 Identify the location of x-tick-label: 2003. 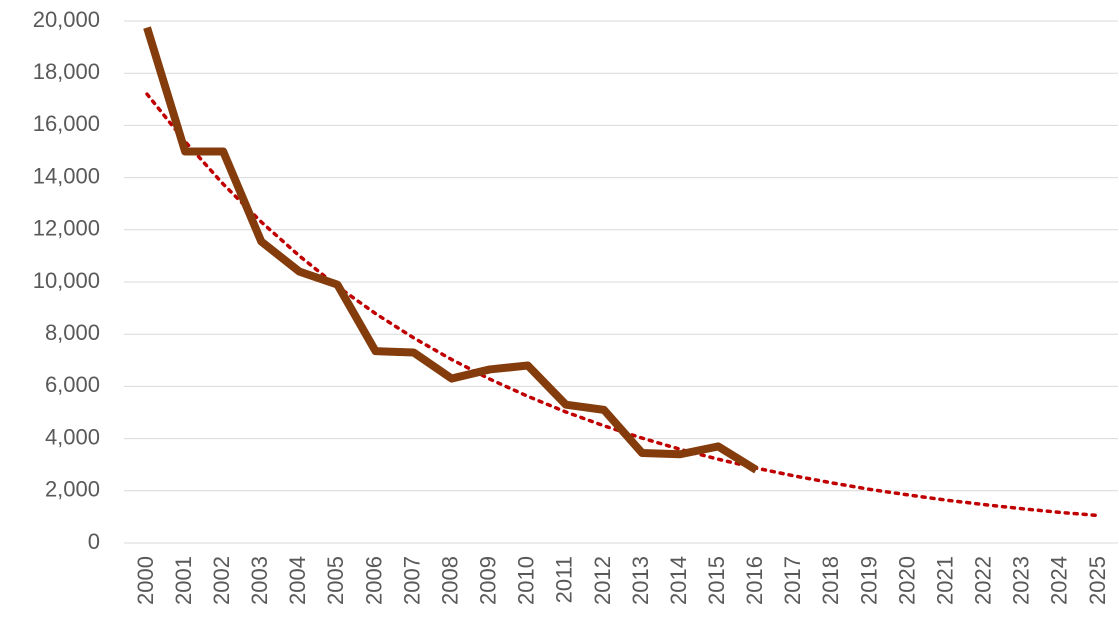
(259, 580).